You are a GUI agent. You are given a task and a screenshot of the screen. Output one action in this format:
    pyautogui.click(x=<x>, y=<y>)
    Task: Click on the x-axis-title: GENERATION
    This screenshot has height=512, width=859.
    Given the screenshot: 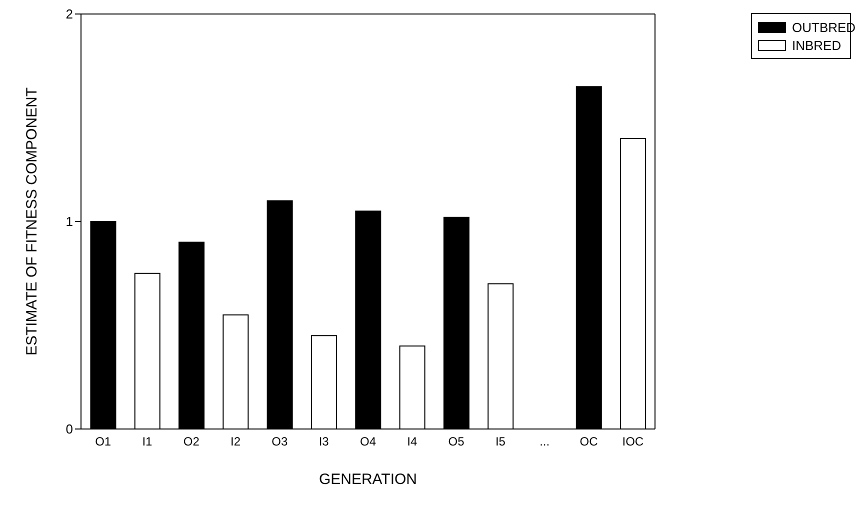 What is the action you would take?
    pyautogui.click(x=368, y=479)
    